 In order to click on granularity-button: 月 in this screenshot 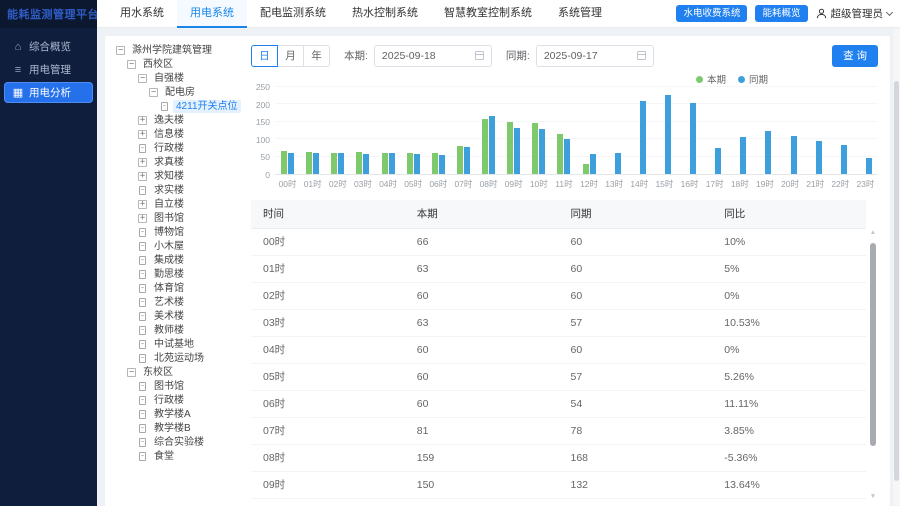, I will do `click(290, 55)`.